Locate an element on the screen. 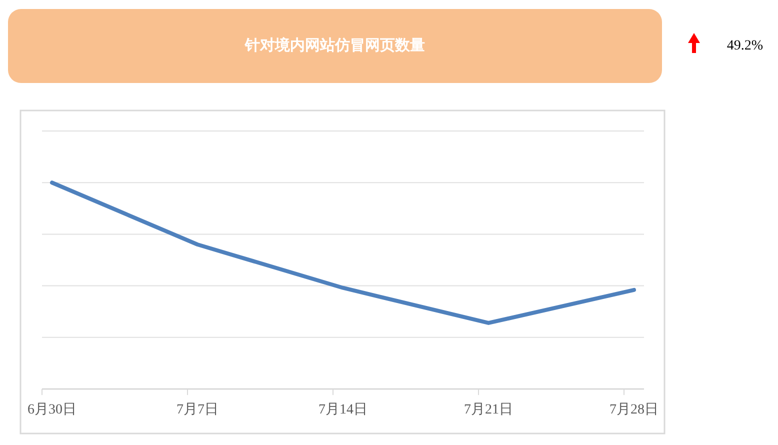  chart-title: 针对境内网站仿冒网页数量 is located at coordinates (334, 45).